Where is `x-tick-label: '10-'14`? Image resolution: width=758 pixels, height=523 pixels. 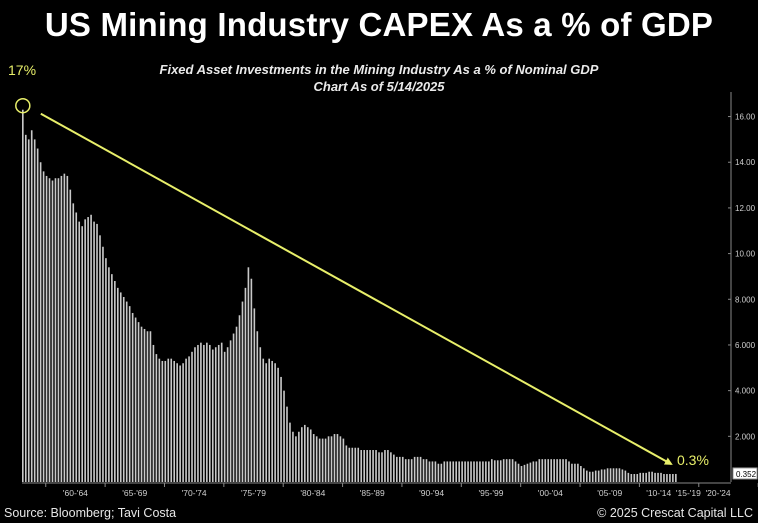 x-tick-label: '10-'14 is located at coordinates (658, 493).